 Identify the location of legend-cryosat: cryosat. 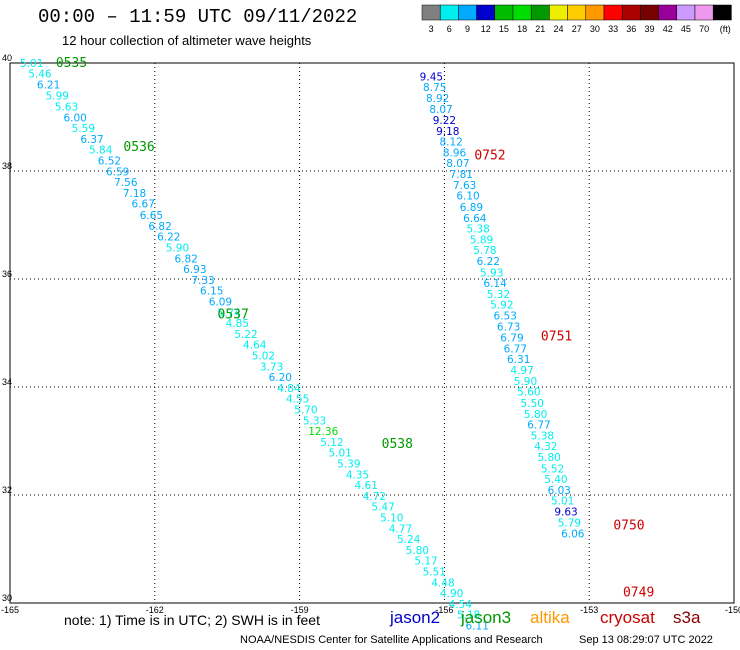
(627, 617).